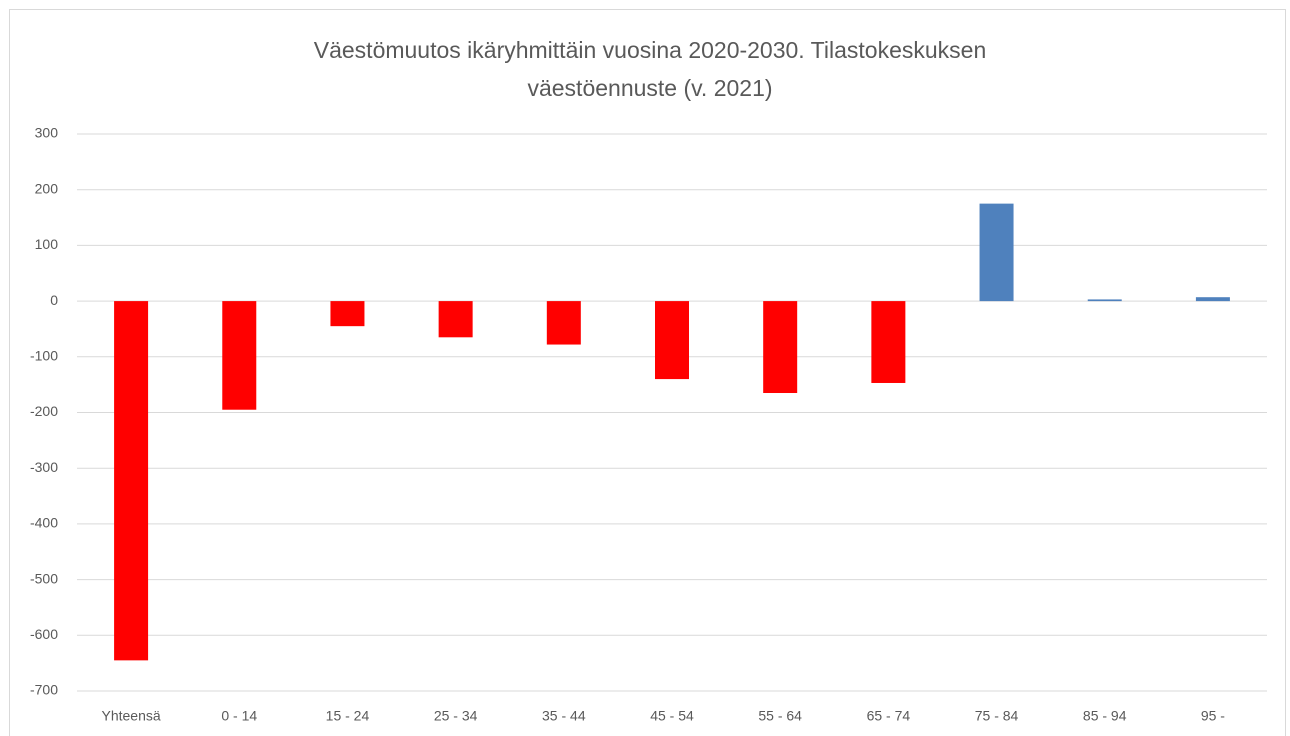 The width and height of the screenshot is (1290, 736). I want to click on x-tick-label: 45 - 54, so click(672, 716).